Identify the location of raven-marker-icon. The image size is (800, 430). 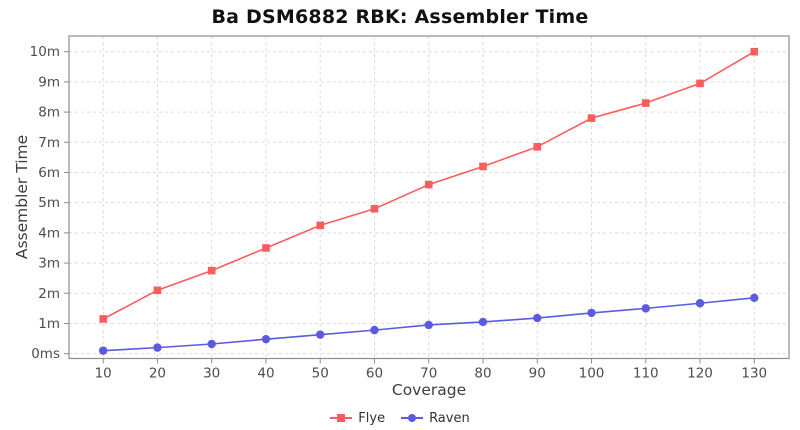
(412, 418).